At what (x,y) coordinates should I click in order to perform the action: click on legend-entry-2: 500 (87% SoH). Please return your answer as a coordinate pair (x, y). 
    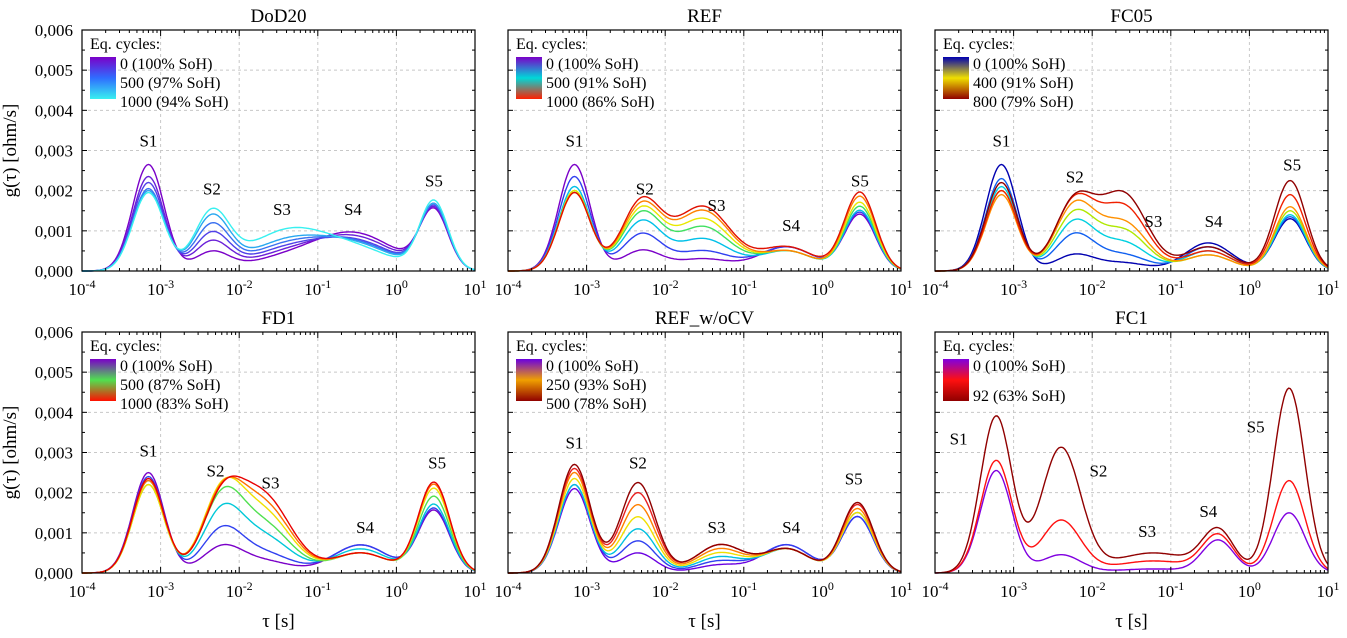
    Looking at the image, I should click on (170, 385).